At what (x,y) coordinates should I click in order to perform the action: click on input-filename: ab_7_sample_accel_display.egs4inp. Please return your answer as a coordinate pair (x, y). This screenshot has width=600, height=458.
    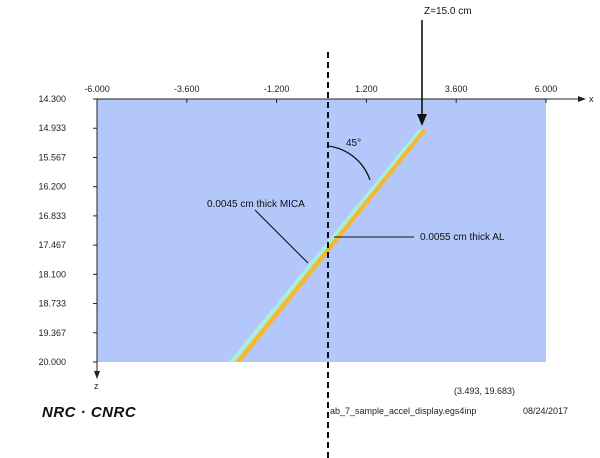
    Looking at the image, I should click on (403, 411).